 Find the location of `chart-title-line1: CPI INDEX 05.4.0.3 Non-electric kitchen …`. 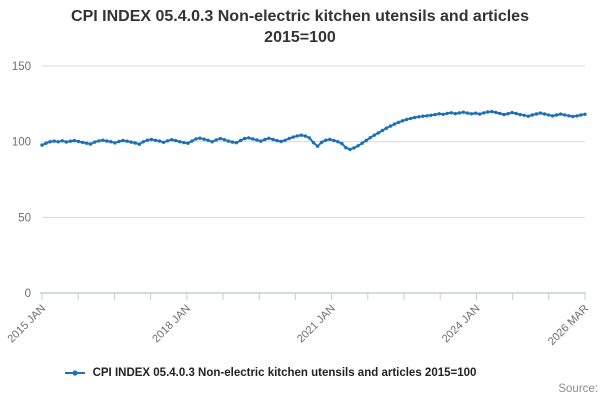

chart-title-line1: CPI INDEX 05.4.0.3 Non-electric kitchen … is located at coordinates (300, 16).